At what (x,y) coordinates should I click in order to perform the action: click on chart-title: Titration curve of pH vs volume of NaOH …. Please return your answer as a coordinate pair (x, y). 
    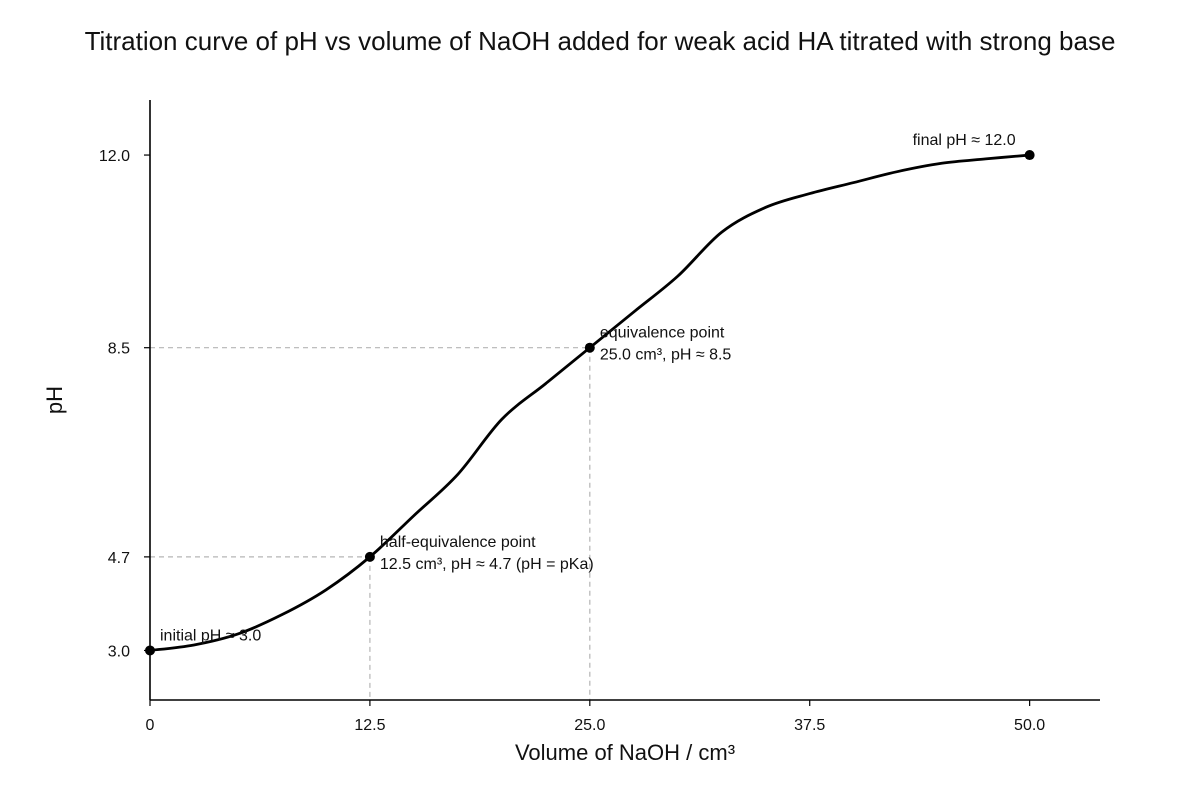
    Looking at the image, I should click on (600, 41).